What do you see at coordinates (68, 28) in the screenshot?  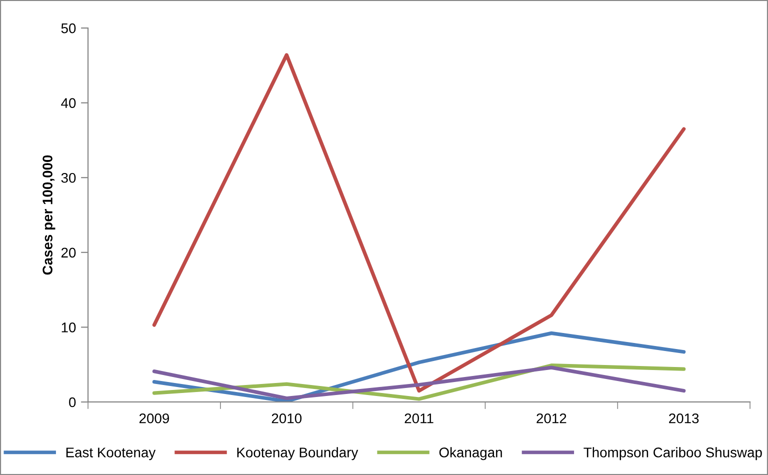 I see `y-tick-label: 50` at bounding box center [68, 28].